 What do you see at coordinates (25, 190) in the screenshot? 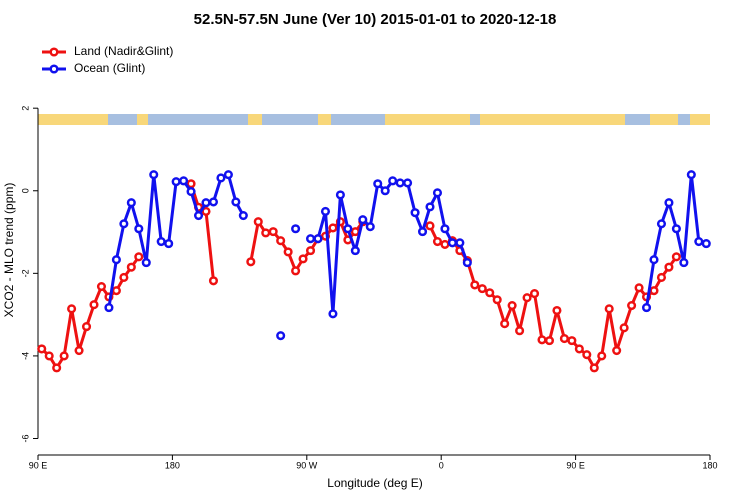
I see `y-tick-label: 0` at bounding box center [25, 190].